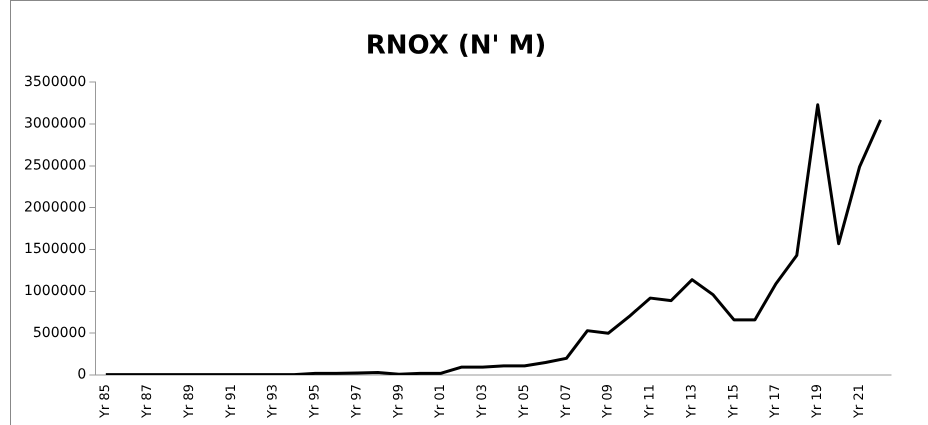  I want to click on x-tick-label: Yr 11, so click(650, 402).